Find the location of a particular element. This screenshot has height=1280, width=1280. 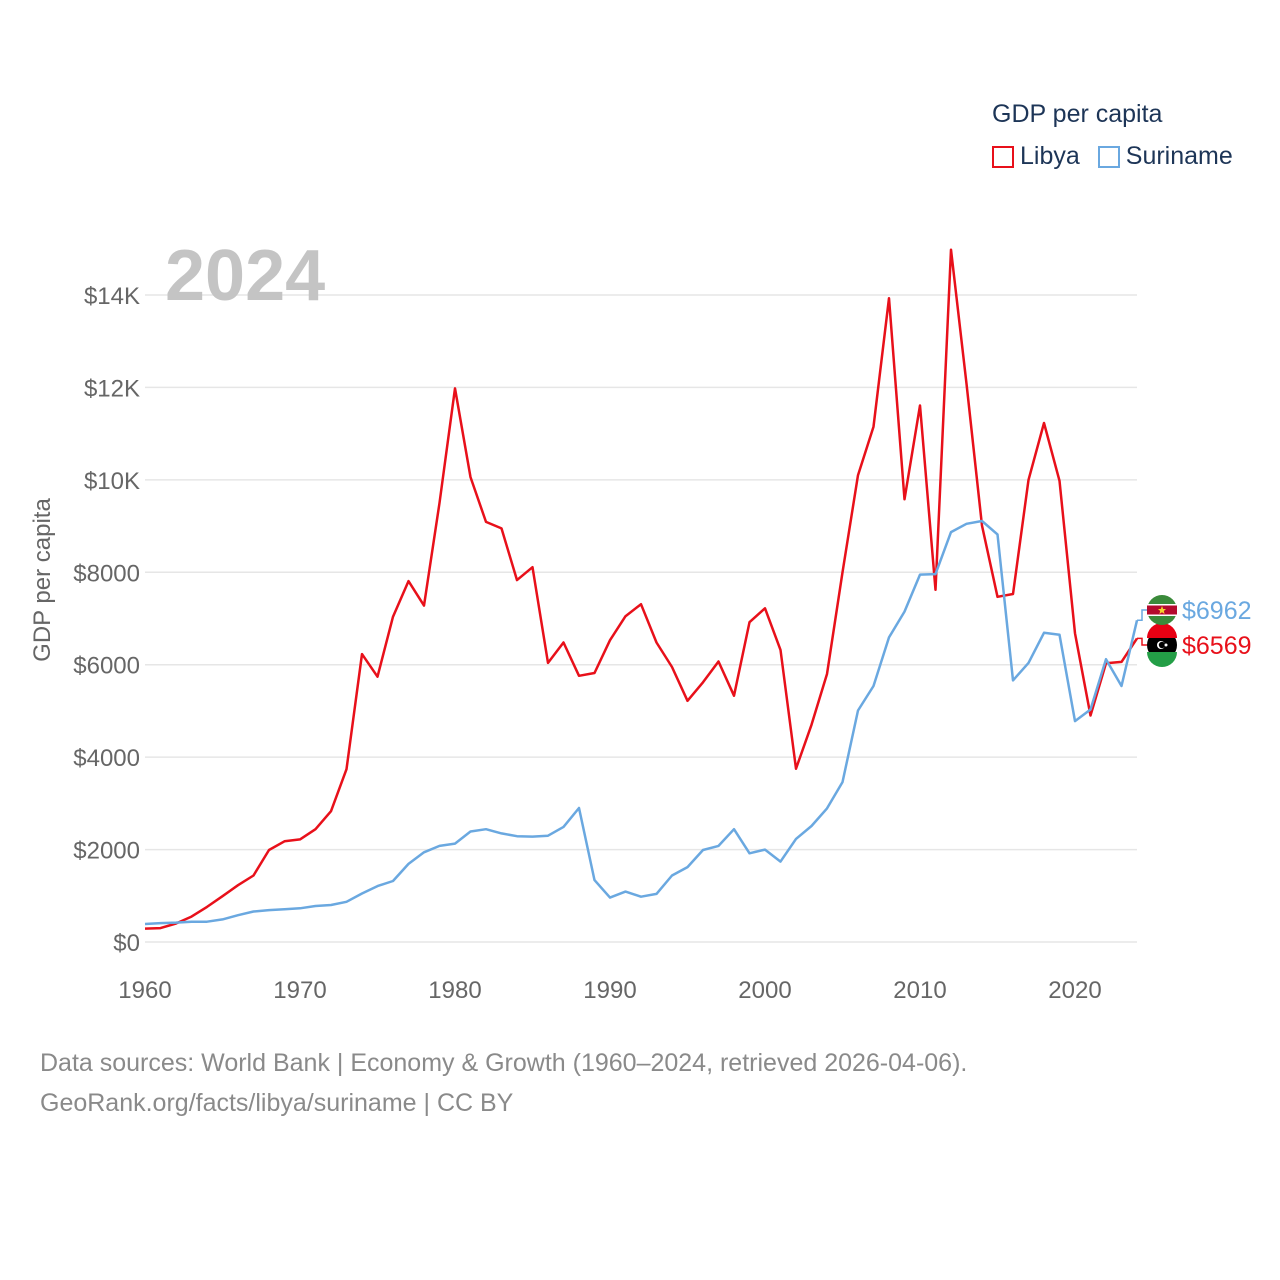

x-tick-label: 1960 is located at coordinates (144, 990).